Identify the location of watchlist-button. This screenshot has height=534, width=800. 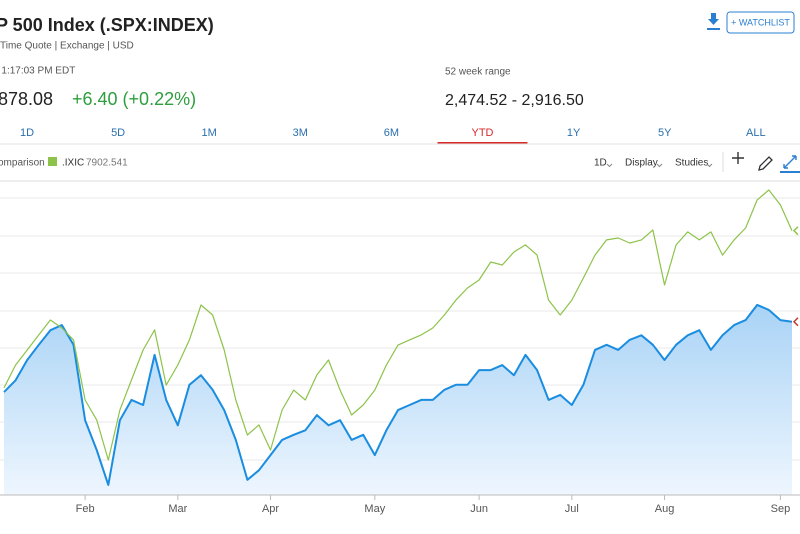
(760, 22).